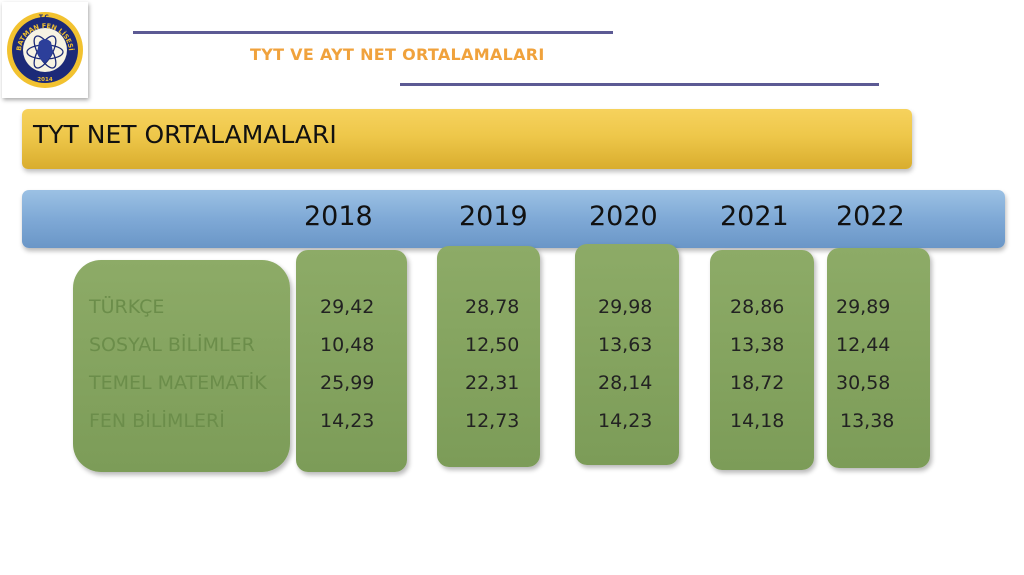 The height and width of the screenshot is (575, 1024). What do you see at coordinates (347, 345) in the screenshot?
I see `value-2018-sosyal: 10,48` at bounding box center [347, 345].